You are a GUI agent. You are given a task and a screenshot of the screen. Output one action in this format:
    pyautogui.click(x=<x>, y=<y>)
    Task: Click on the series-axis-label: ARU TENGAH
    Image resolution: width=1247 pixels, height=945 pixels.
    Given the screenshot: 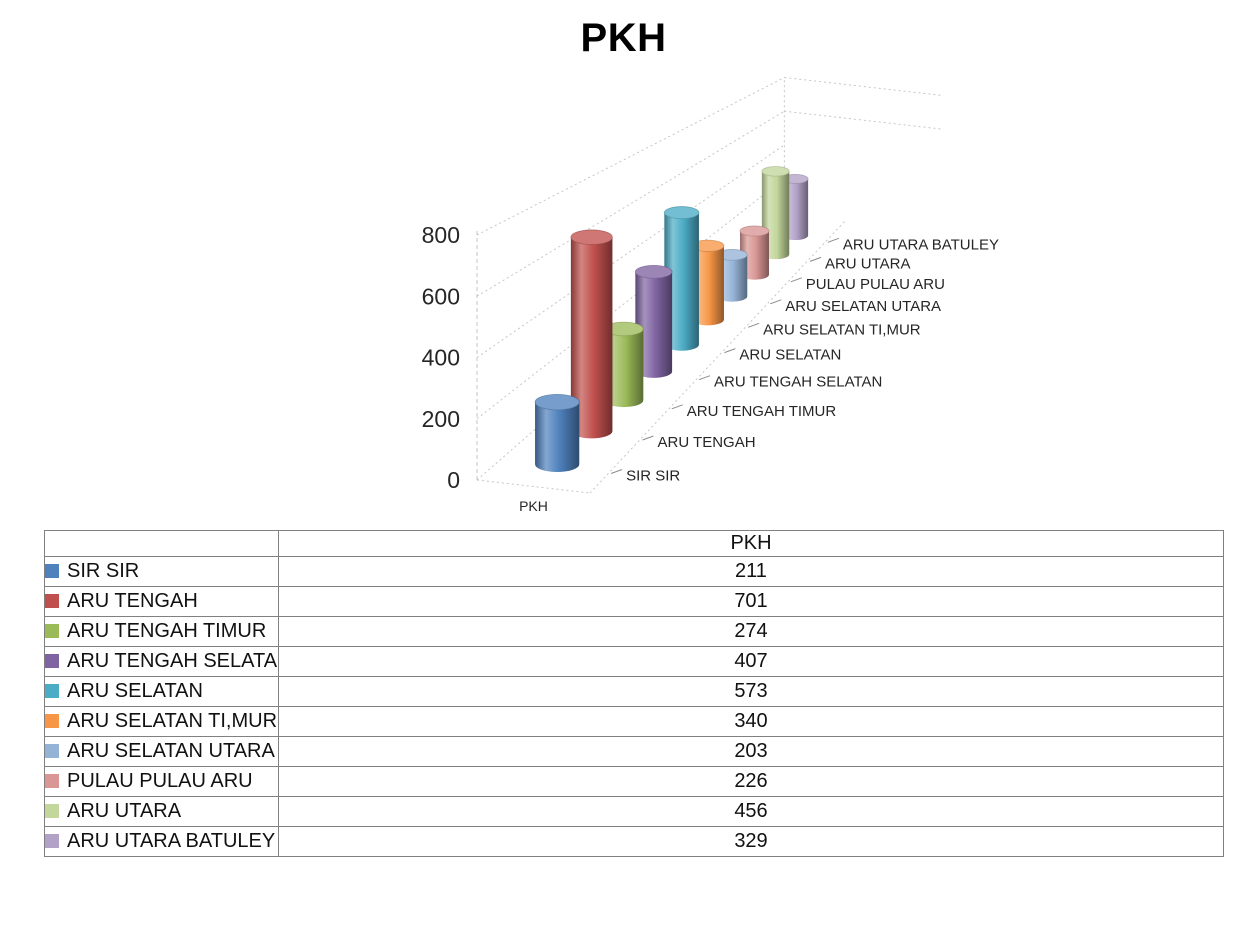 What is the action you would take?
    pyautogui.click(x=706, y=442)
    